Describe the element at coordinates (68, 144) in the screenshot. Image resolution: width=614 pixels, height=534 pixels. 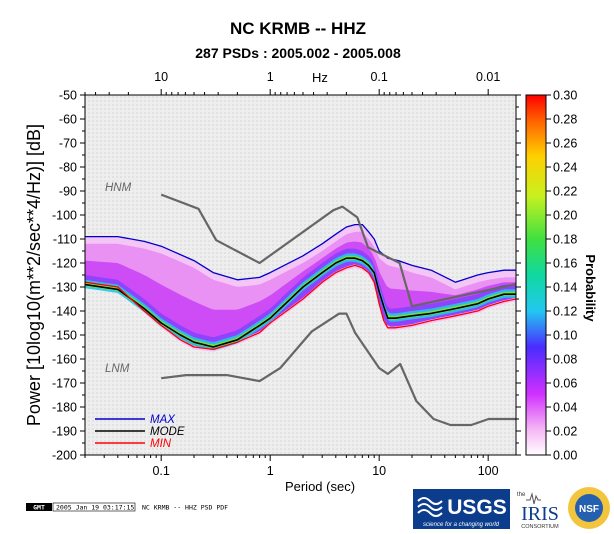
I see `y-tick-label: -70` at that location.